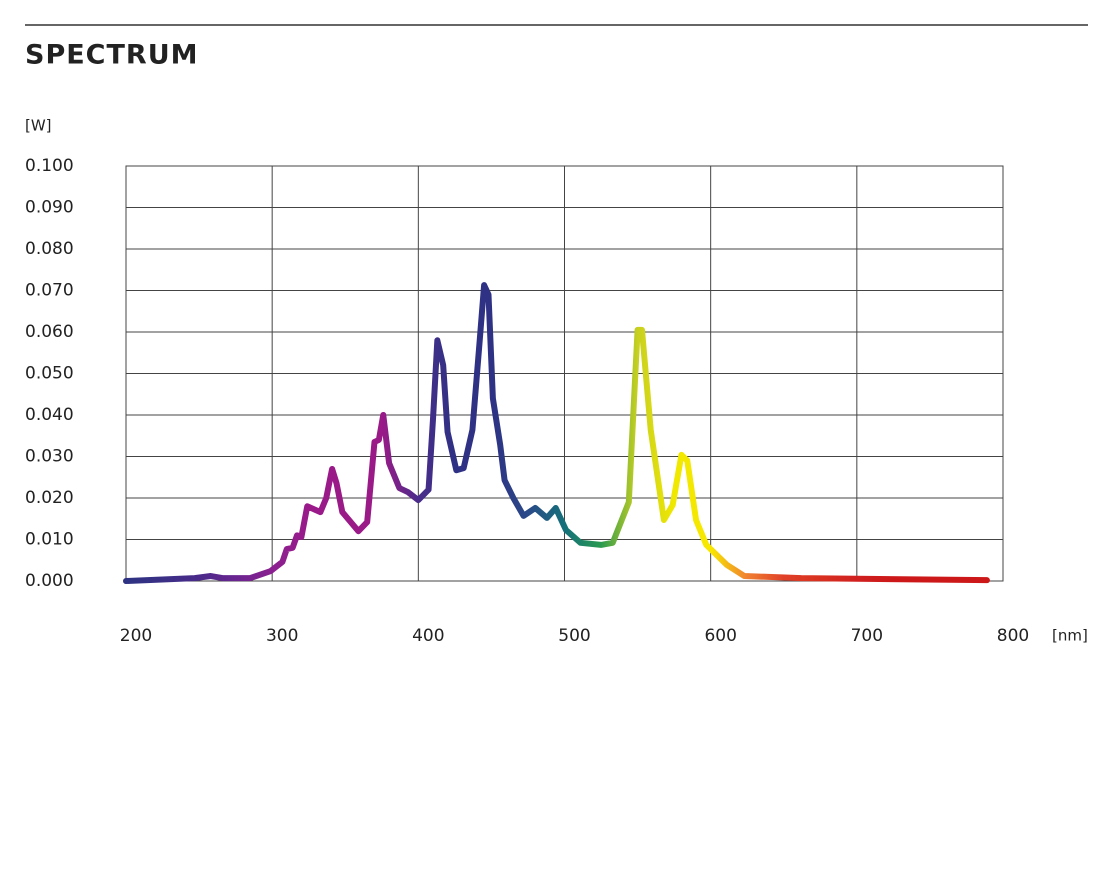  Describe the element at coordinates (49, 208) in the screenshot. I see `y-tick-label: 0.090` at that location.